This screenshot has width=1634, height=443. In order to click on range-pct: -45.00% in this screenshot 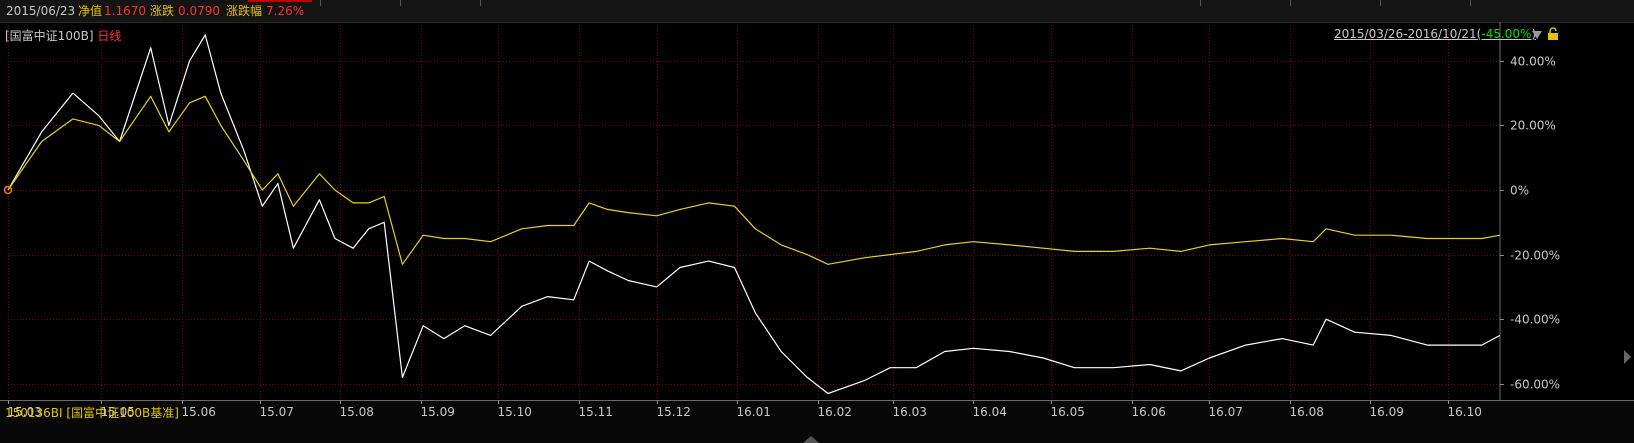, I will do `click(1506, 34)`.